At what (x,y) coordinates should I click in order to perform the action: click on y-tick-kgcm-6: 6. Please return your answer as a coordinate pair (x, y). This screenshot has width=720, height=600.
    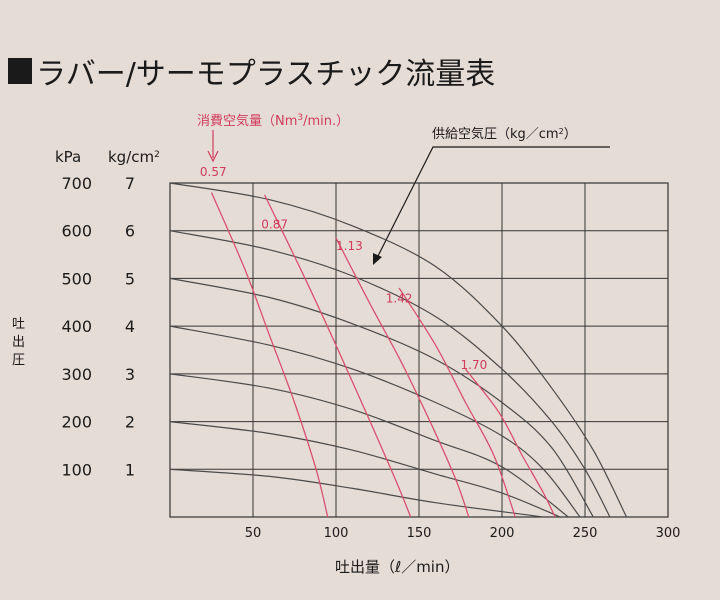
    Looking at the image, I should click on (130, 231).